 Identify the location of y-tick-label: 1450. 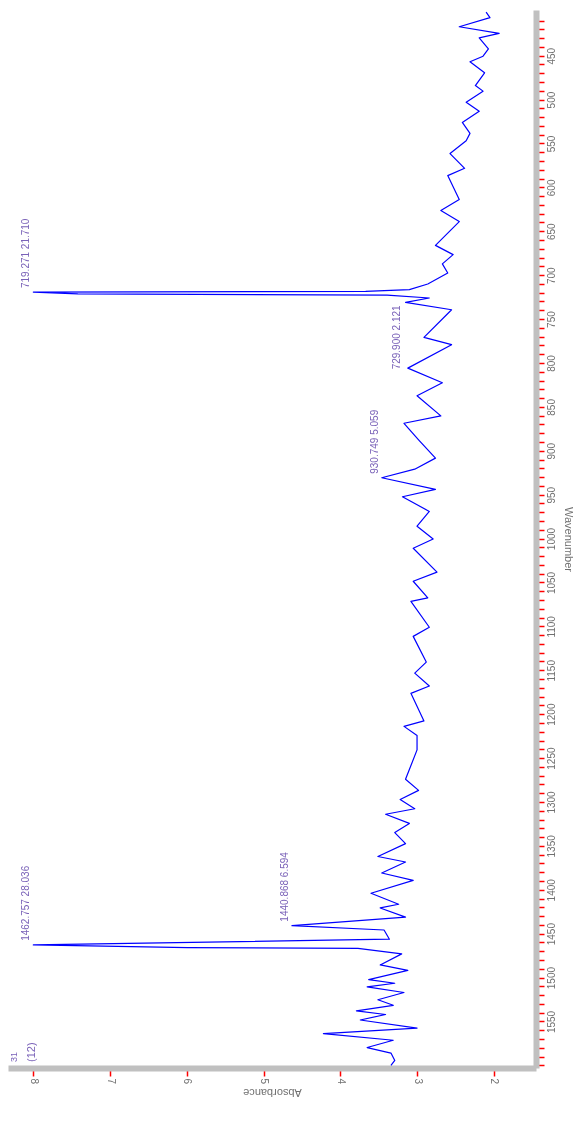
(551, 934).